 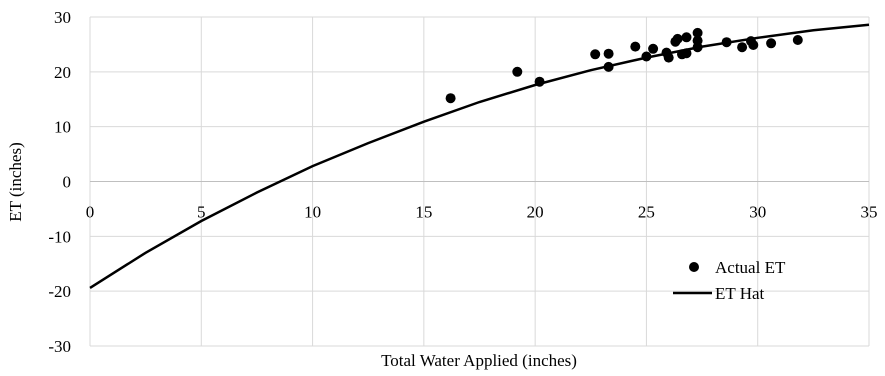 What do you see at coordinates (757, 212) in the screenshot?
I see `x-tick-label: 30` at bounding box center [757, 212].